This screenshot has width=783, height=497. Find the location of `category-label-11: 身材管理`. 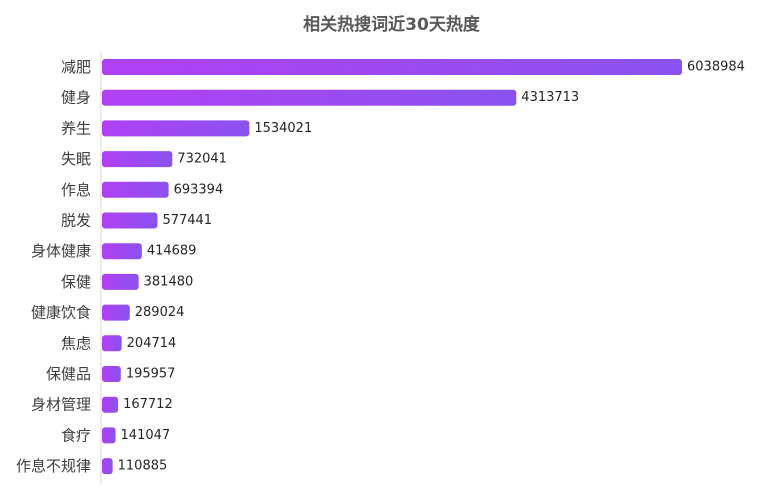

category-label-11: 身材管理 is located at coordinates (61, 405).